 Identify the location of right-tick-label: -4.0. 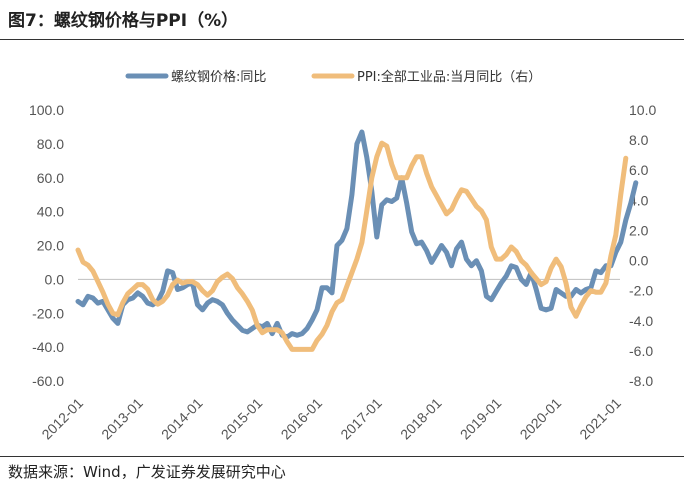
(641, 321).